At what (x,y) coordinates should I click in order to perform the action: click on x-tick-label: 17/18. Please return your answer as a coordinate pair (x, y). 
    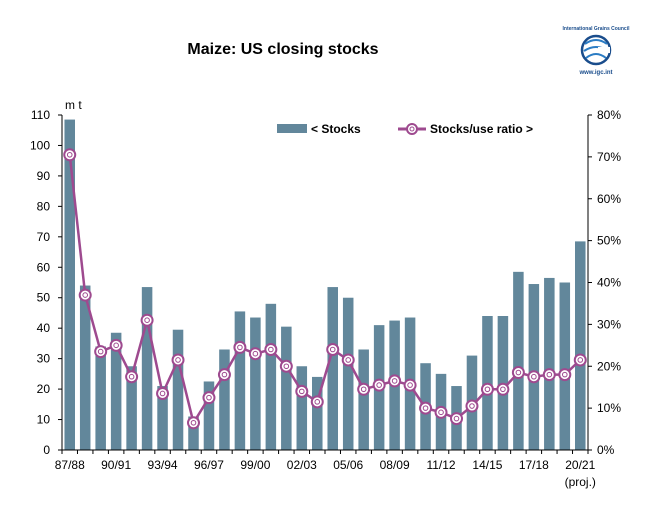
    Looking at the image, I should click on (534, 465).